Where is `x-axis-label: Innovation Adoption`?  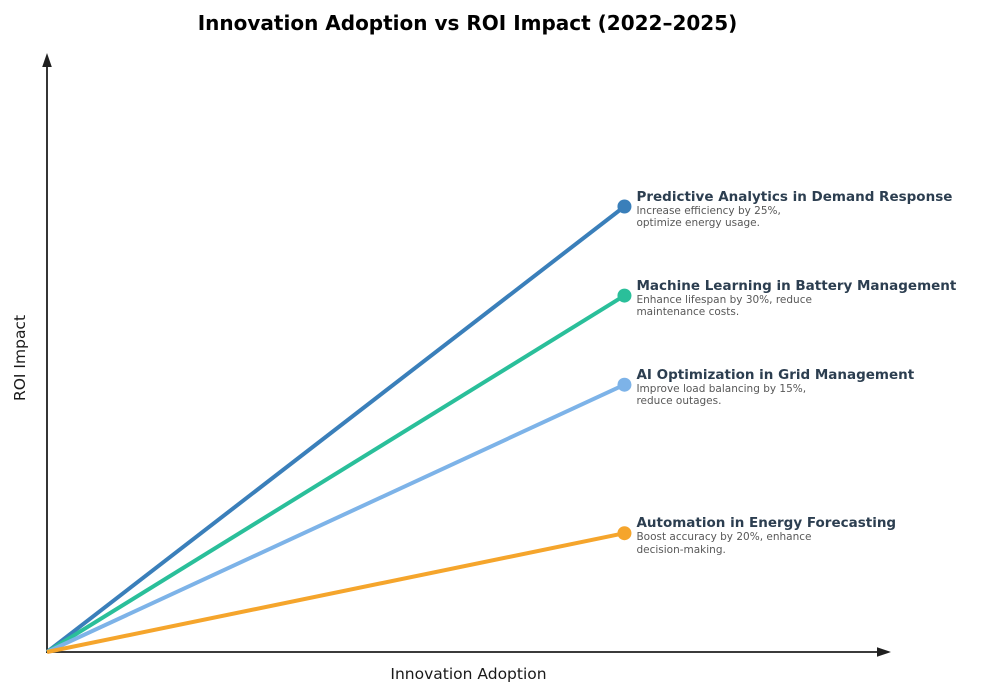
x-axis-label: Innovation Adoption is located at coordinates (468, 674).